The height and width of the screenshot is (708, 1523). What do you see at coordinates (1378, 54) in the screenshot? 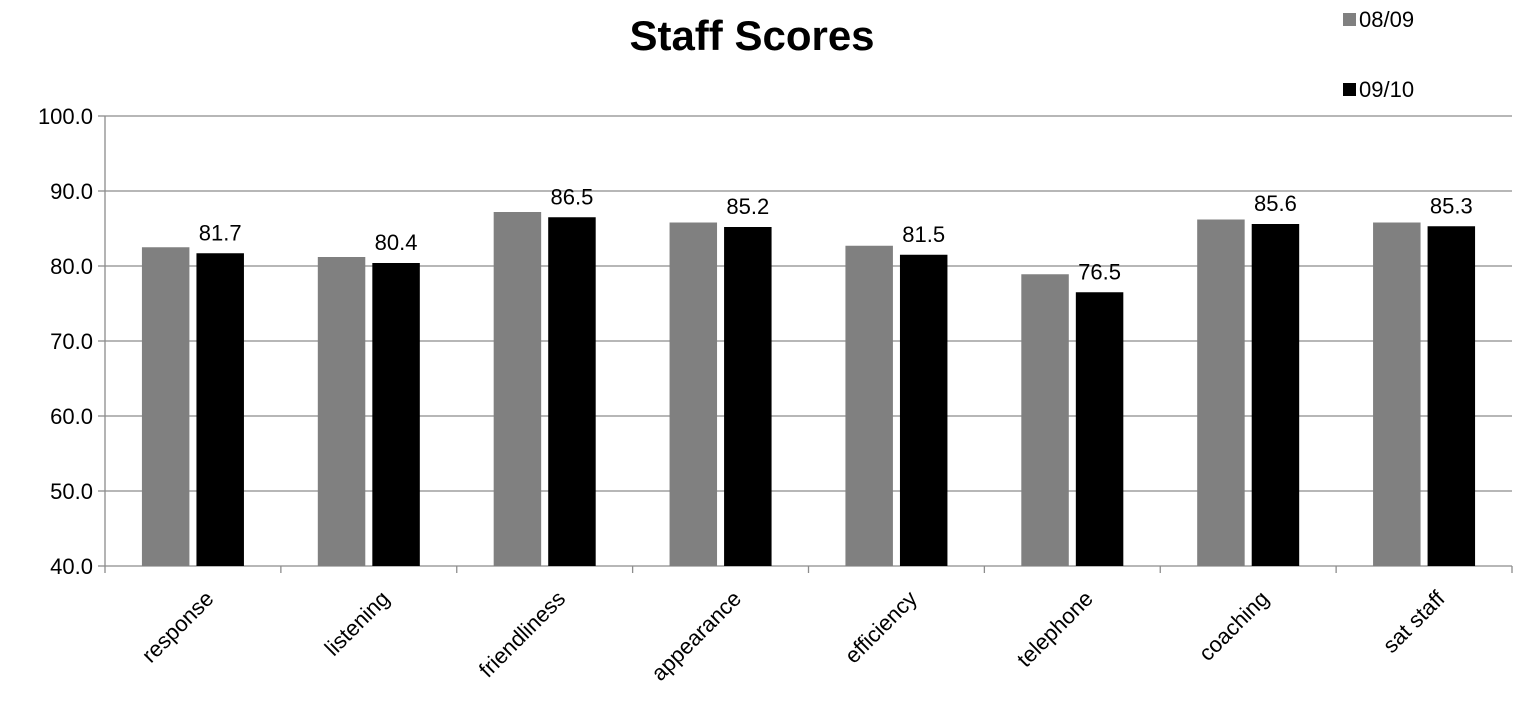
I see `legend: 08/09 09/10` at bounding box center [1378, 54].